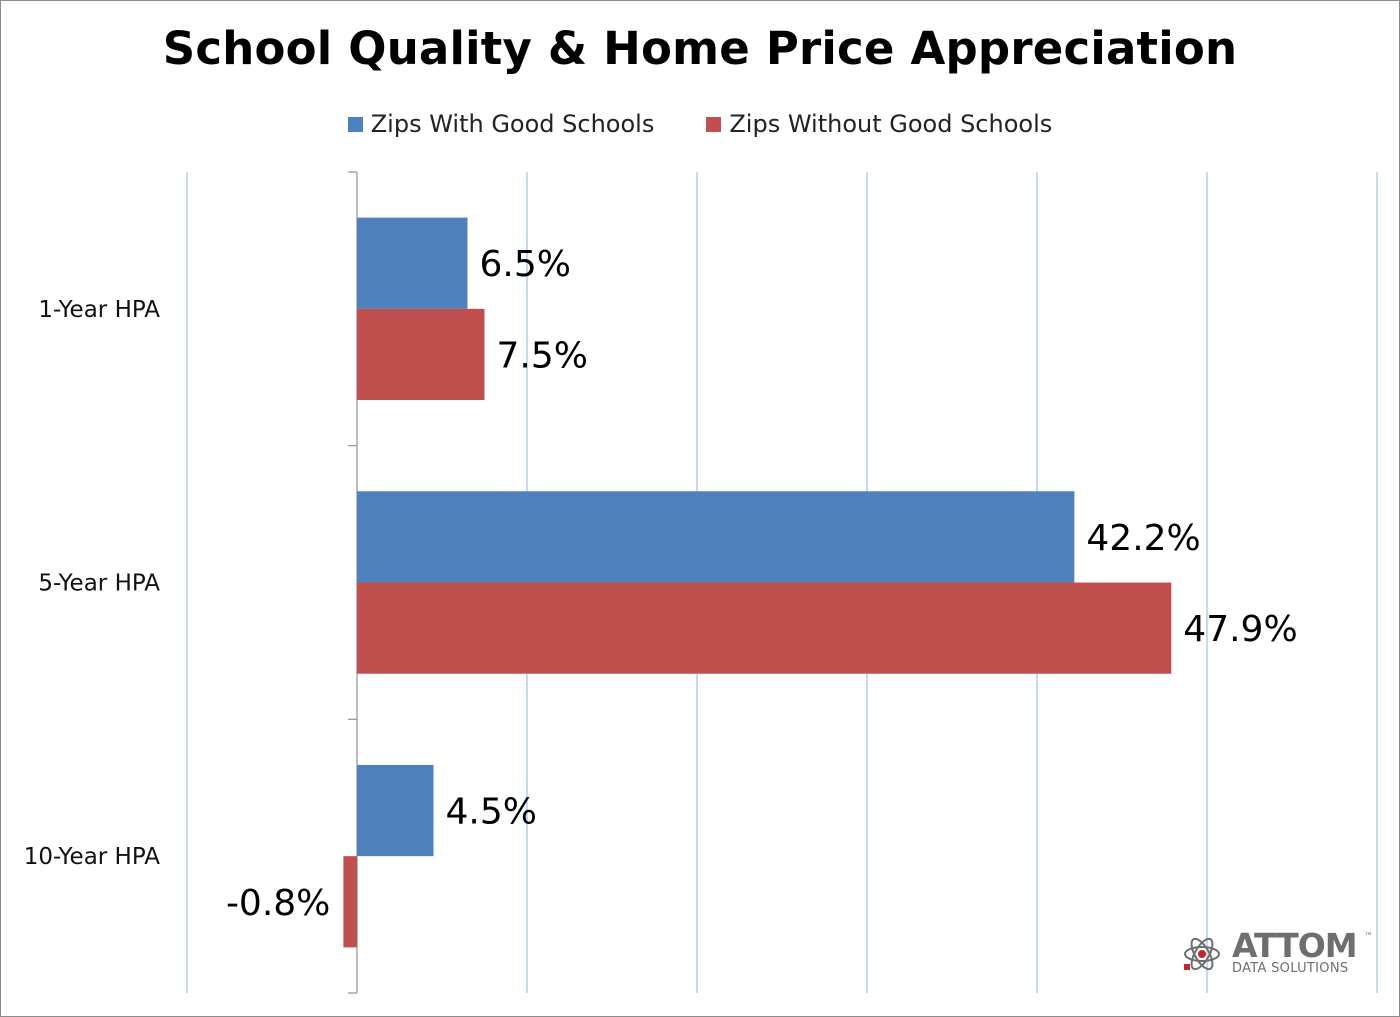  Describe the element at coordinates (525, 264) in the screenshot. I see `data-label: 6.5%` at that location.